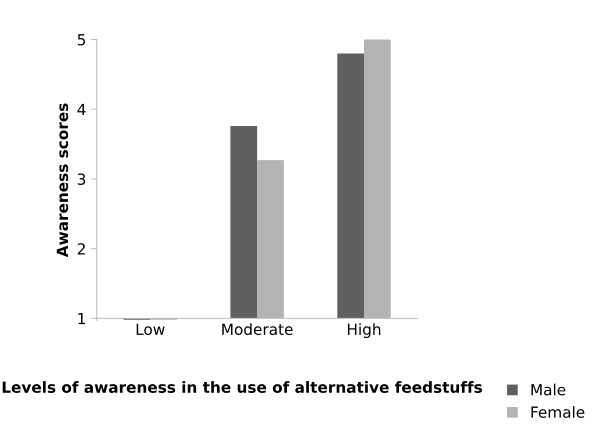 The width and height of the screenshot is (605, 439). What do you see at coordinates (150, 330) in the screenshot?
I see `x-tick-label: Low` at bounding box center [150, 330].